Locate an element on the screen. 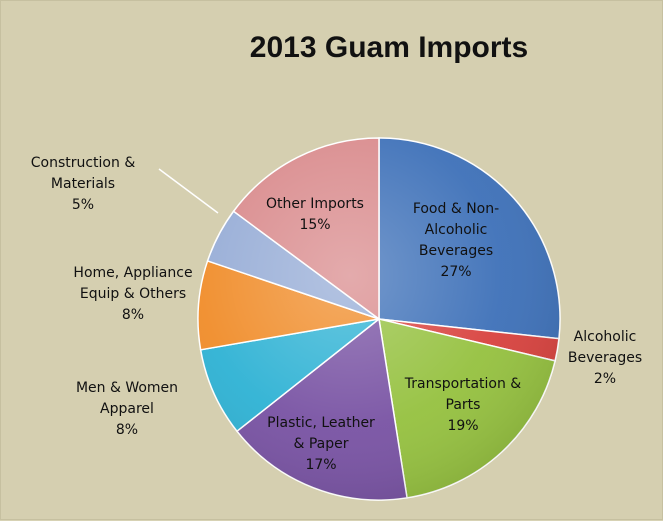  data-label-line: Men & Women is located at coordinates (127, 388).